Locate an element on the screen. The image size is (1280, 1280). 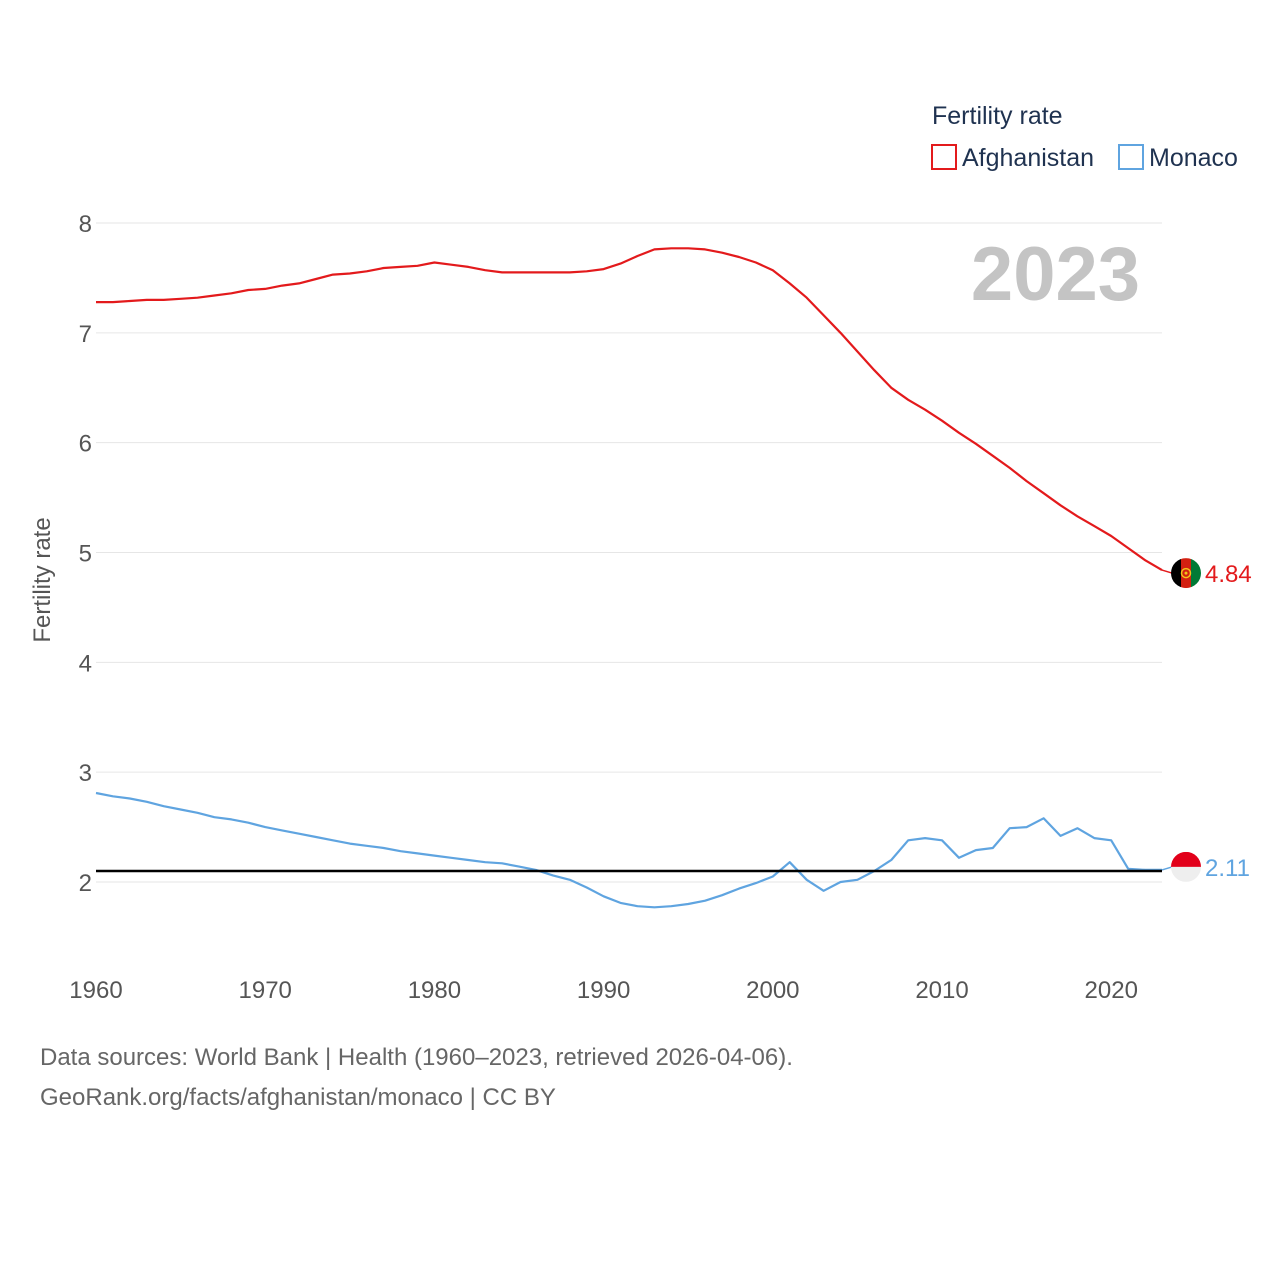
endpoint-connector-afghanistan is located at coordinates (1167, 571).